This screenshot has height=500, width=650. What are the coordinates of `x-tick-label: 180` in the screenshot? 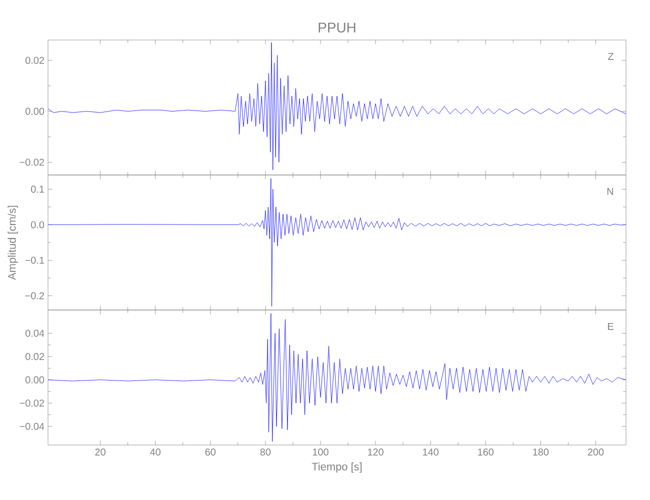 It's located at (541, 452).